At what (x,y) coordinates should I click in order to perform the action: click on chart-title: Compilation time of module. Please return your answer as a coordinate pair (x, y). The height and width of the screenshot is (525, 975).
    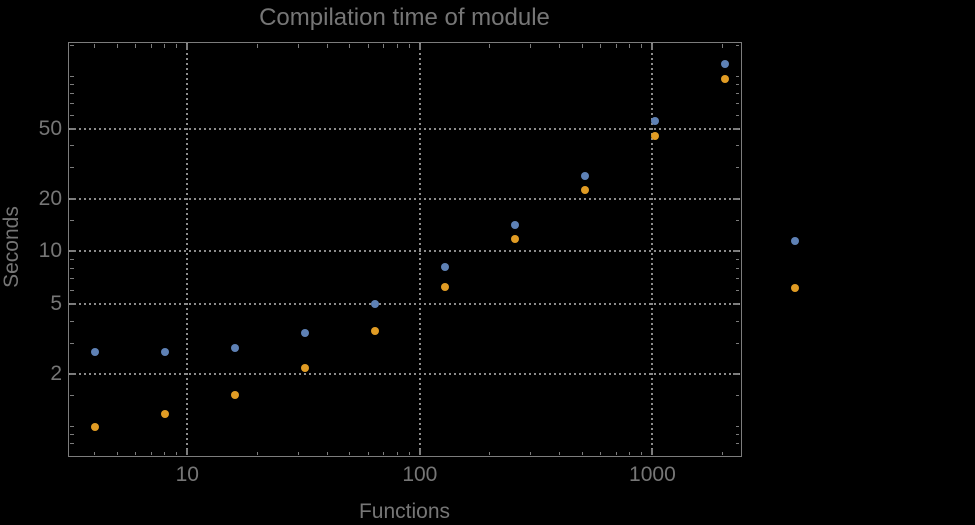
    Looking at the image, I should click on (404, 17).